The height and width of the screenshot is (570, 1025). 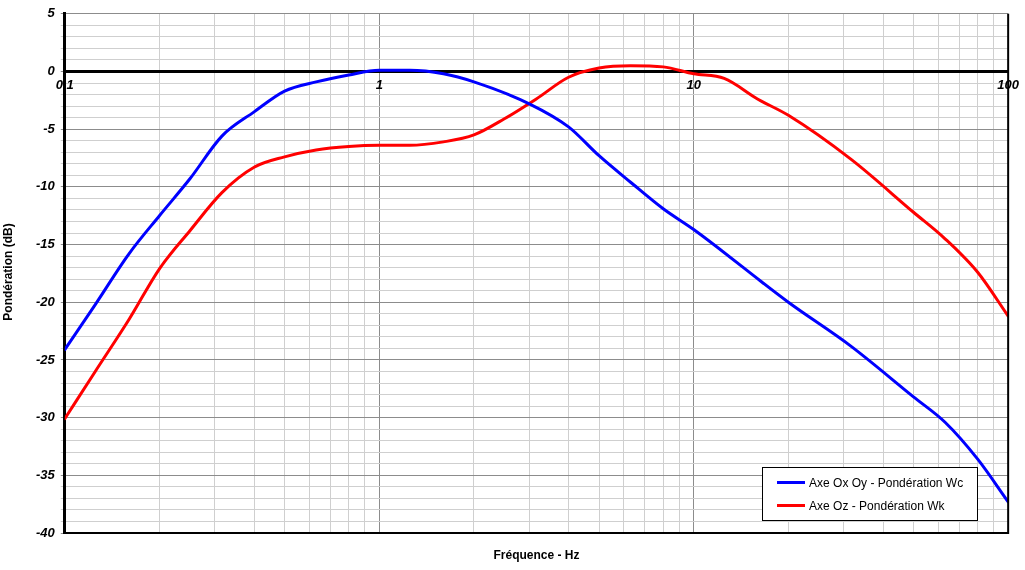 What do you see at coordinates (45, 359) in the screenshot?
I see `y-tick-label: -25` at bounding box center [45, 359].